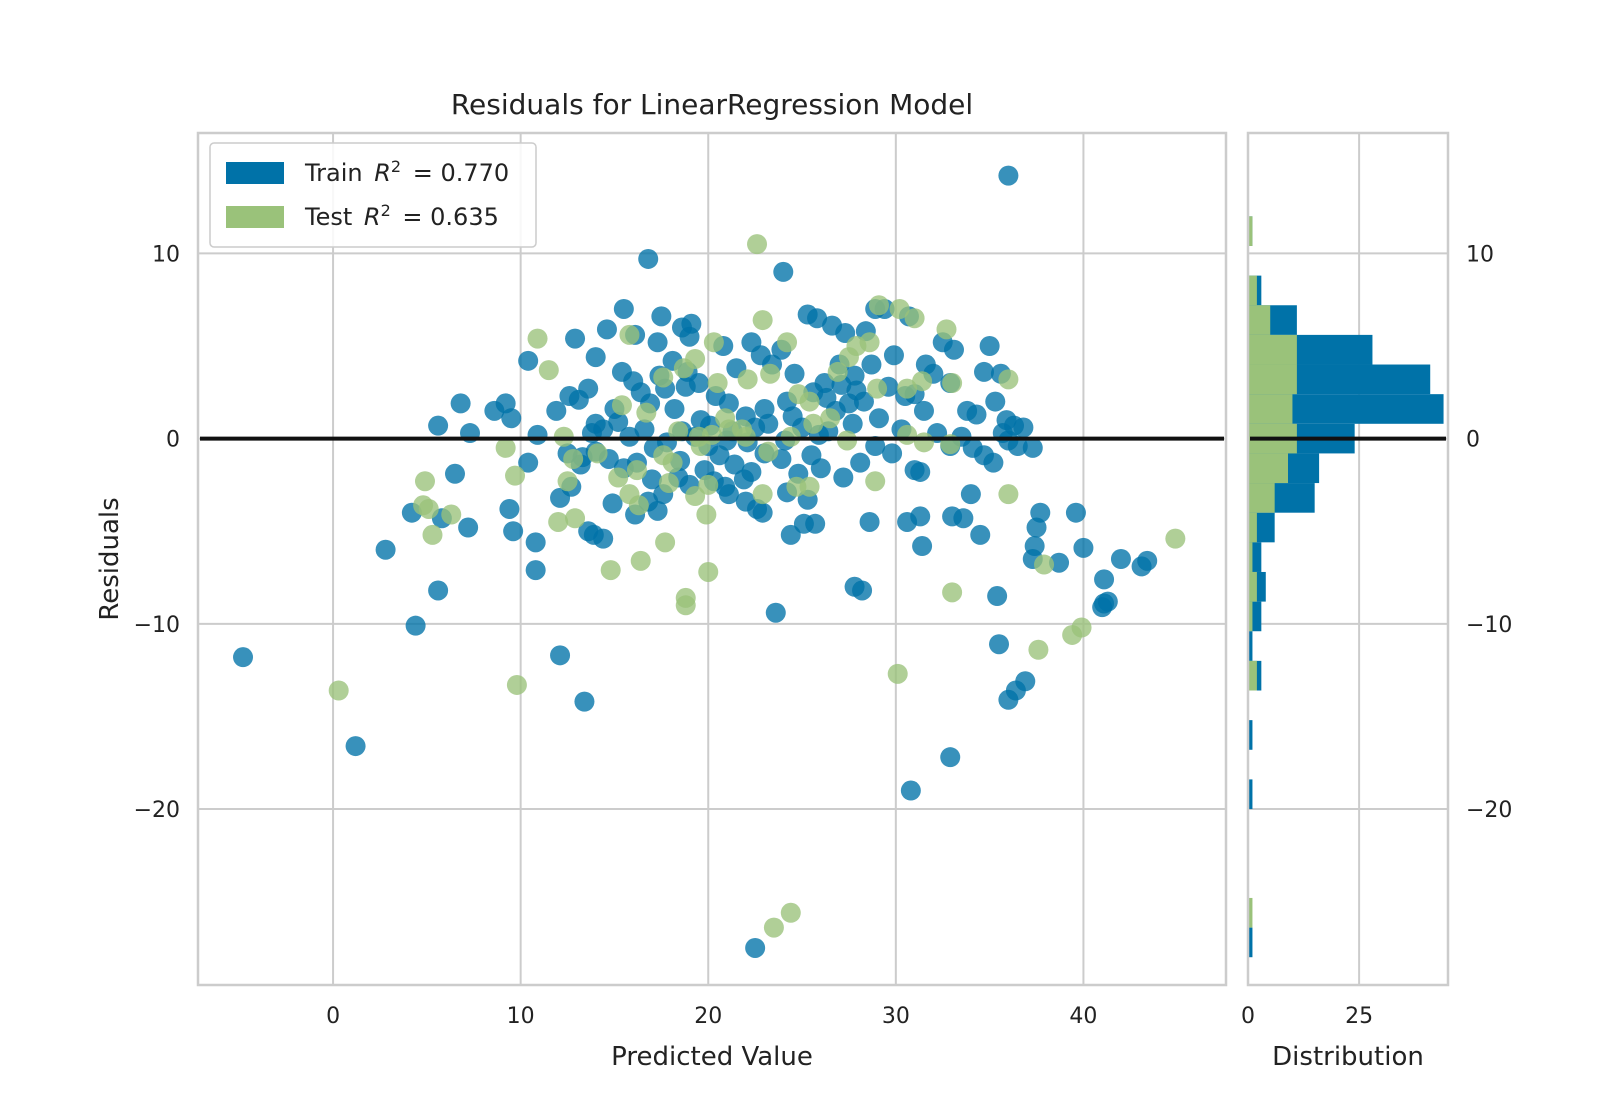 Image resolution: width=1600 pixels, height=1100 pixels. Describe the element at coordinates (1348, 1057) in the screenshot. I see `distribution-axis-title: Distribution` at that location.